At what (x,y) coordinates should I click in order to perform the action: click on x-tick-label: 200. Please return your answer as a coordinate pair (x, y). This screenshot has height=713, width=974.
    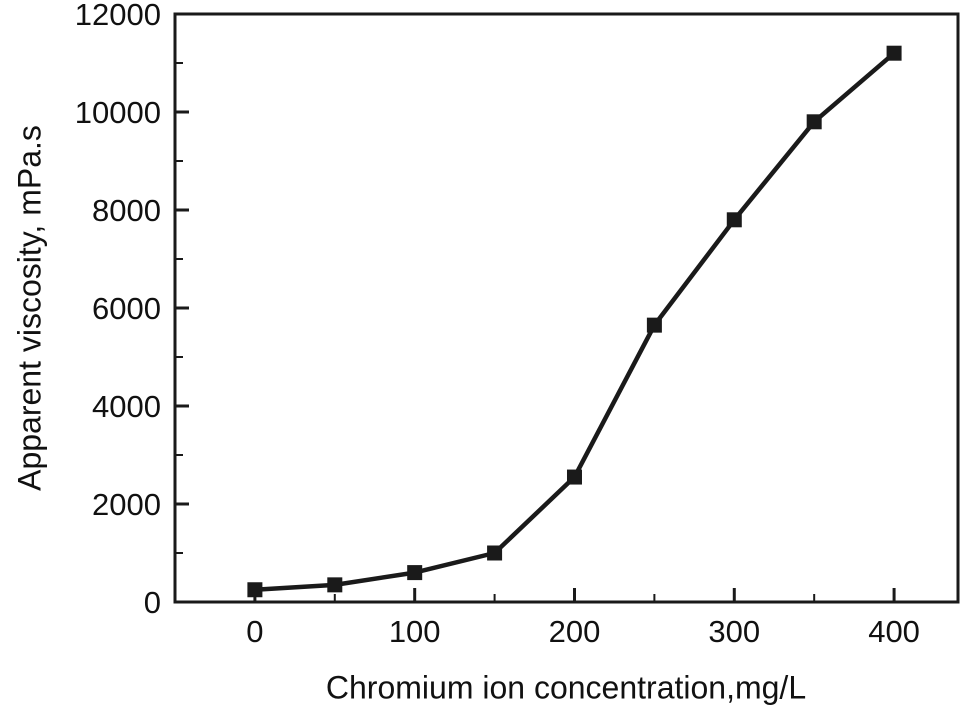
    Looking at the image, I should click on (575, 631).